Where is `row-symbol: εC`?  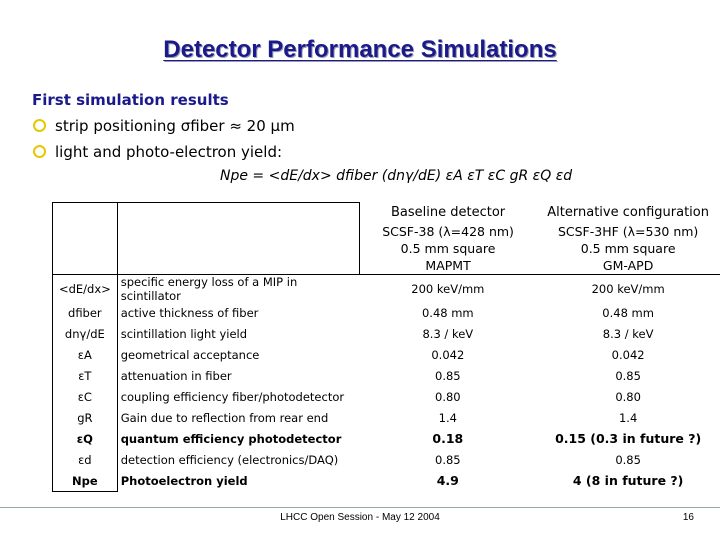
row-symbol: εC is located at coordinates (85, 397).